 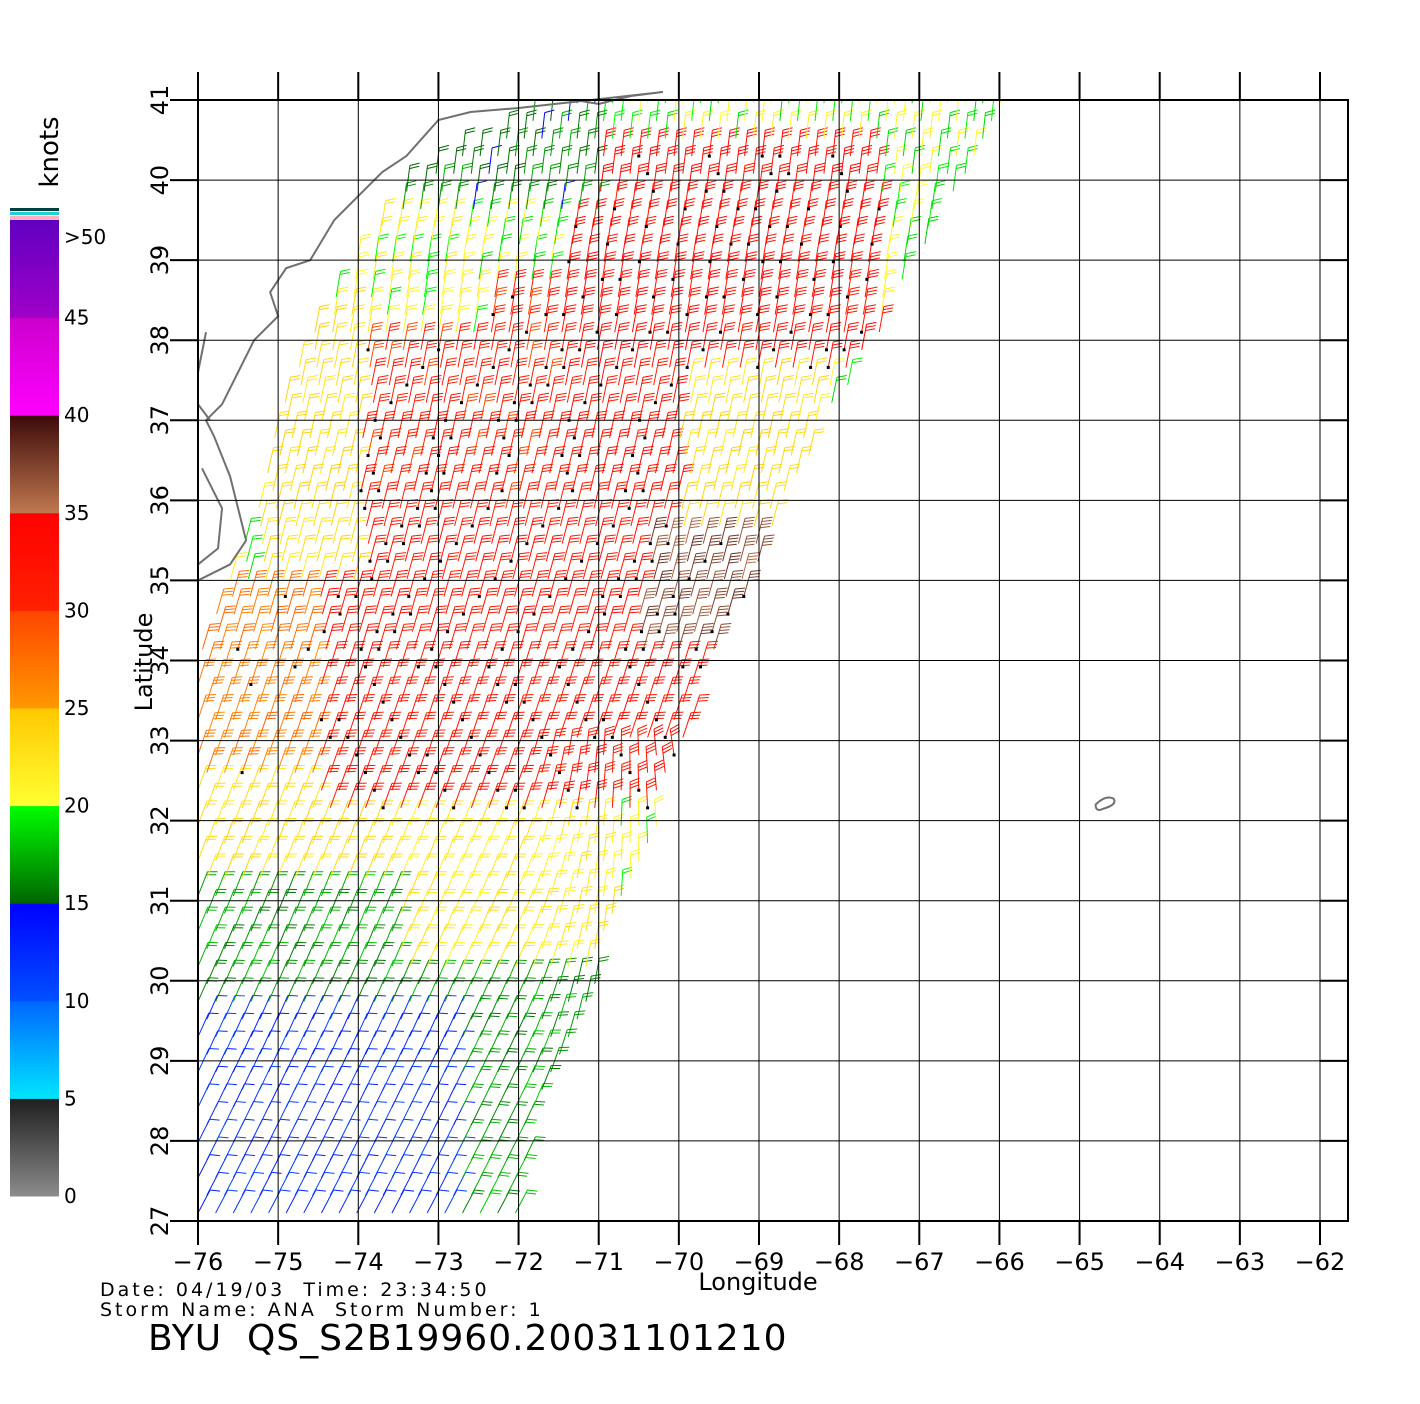 I want to click on y-tick-label: 36, so click(x=160, y=500).